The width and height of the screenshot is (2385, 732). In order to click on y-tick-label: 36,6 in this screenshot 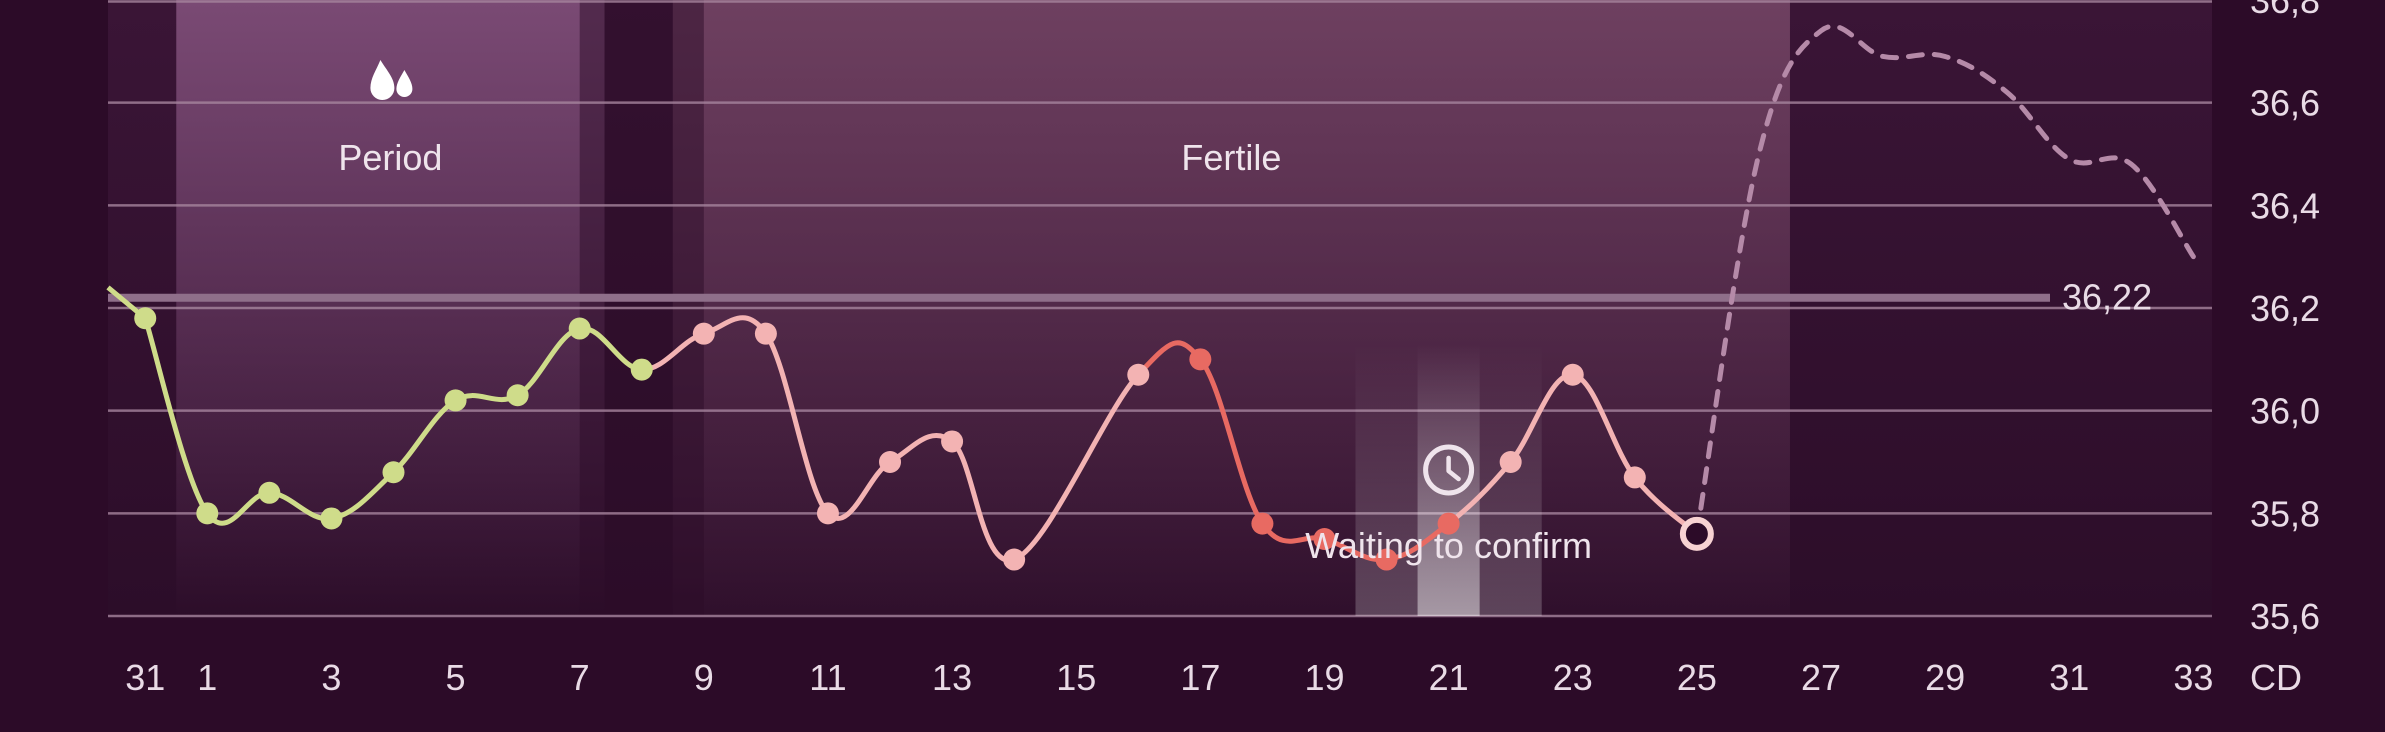, I will do `click(2285, 103)`.